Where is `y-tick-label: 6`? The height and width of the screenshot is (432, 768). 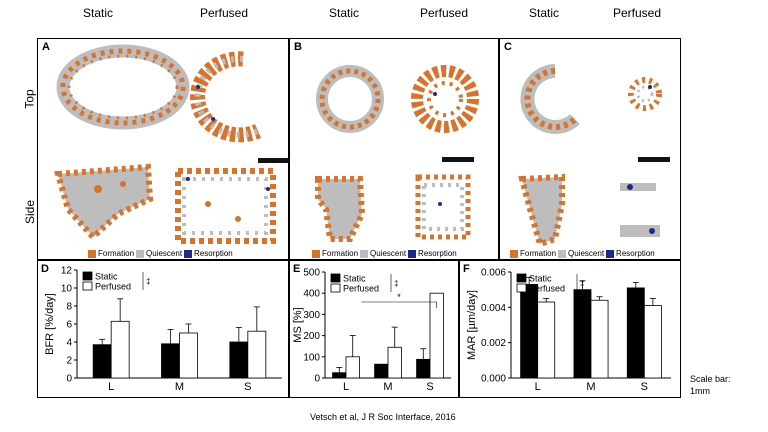 y-tick-label: 6 is located at coordinates (69, 325).